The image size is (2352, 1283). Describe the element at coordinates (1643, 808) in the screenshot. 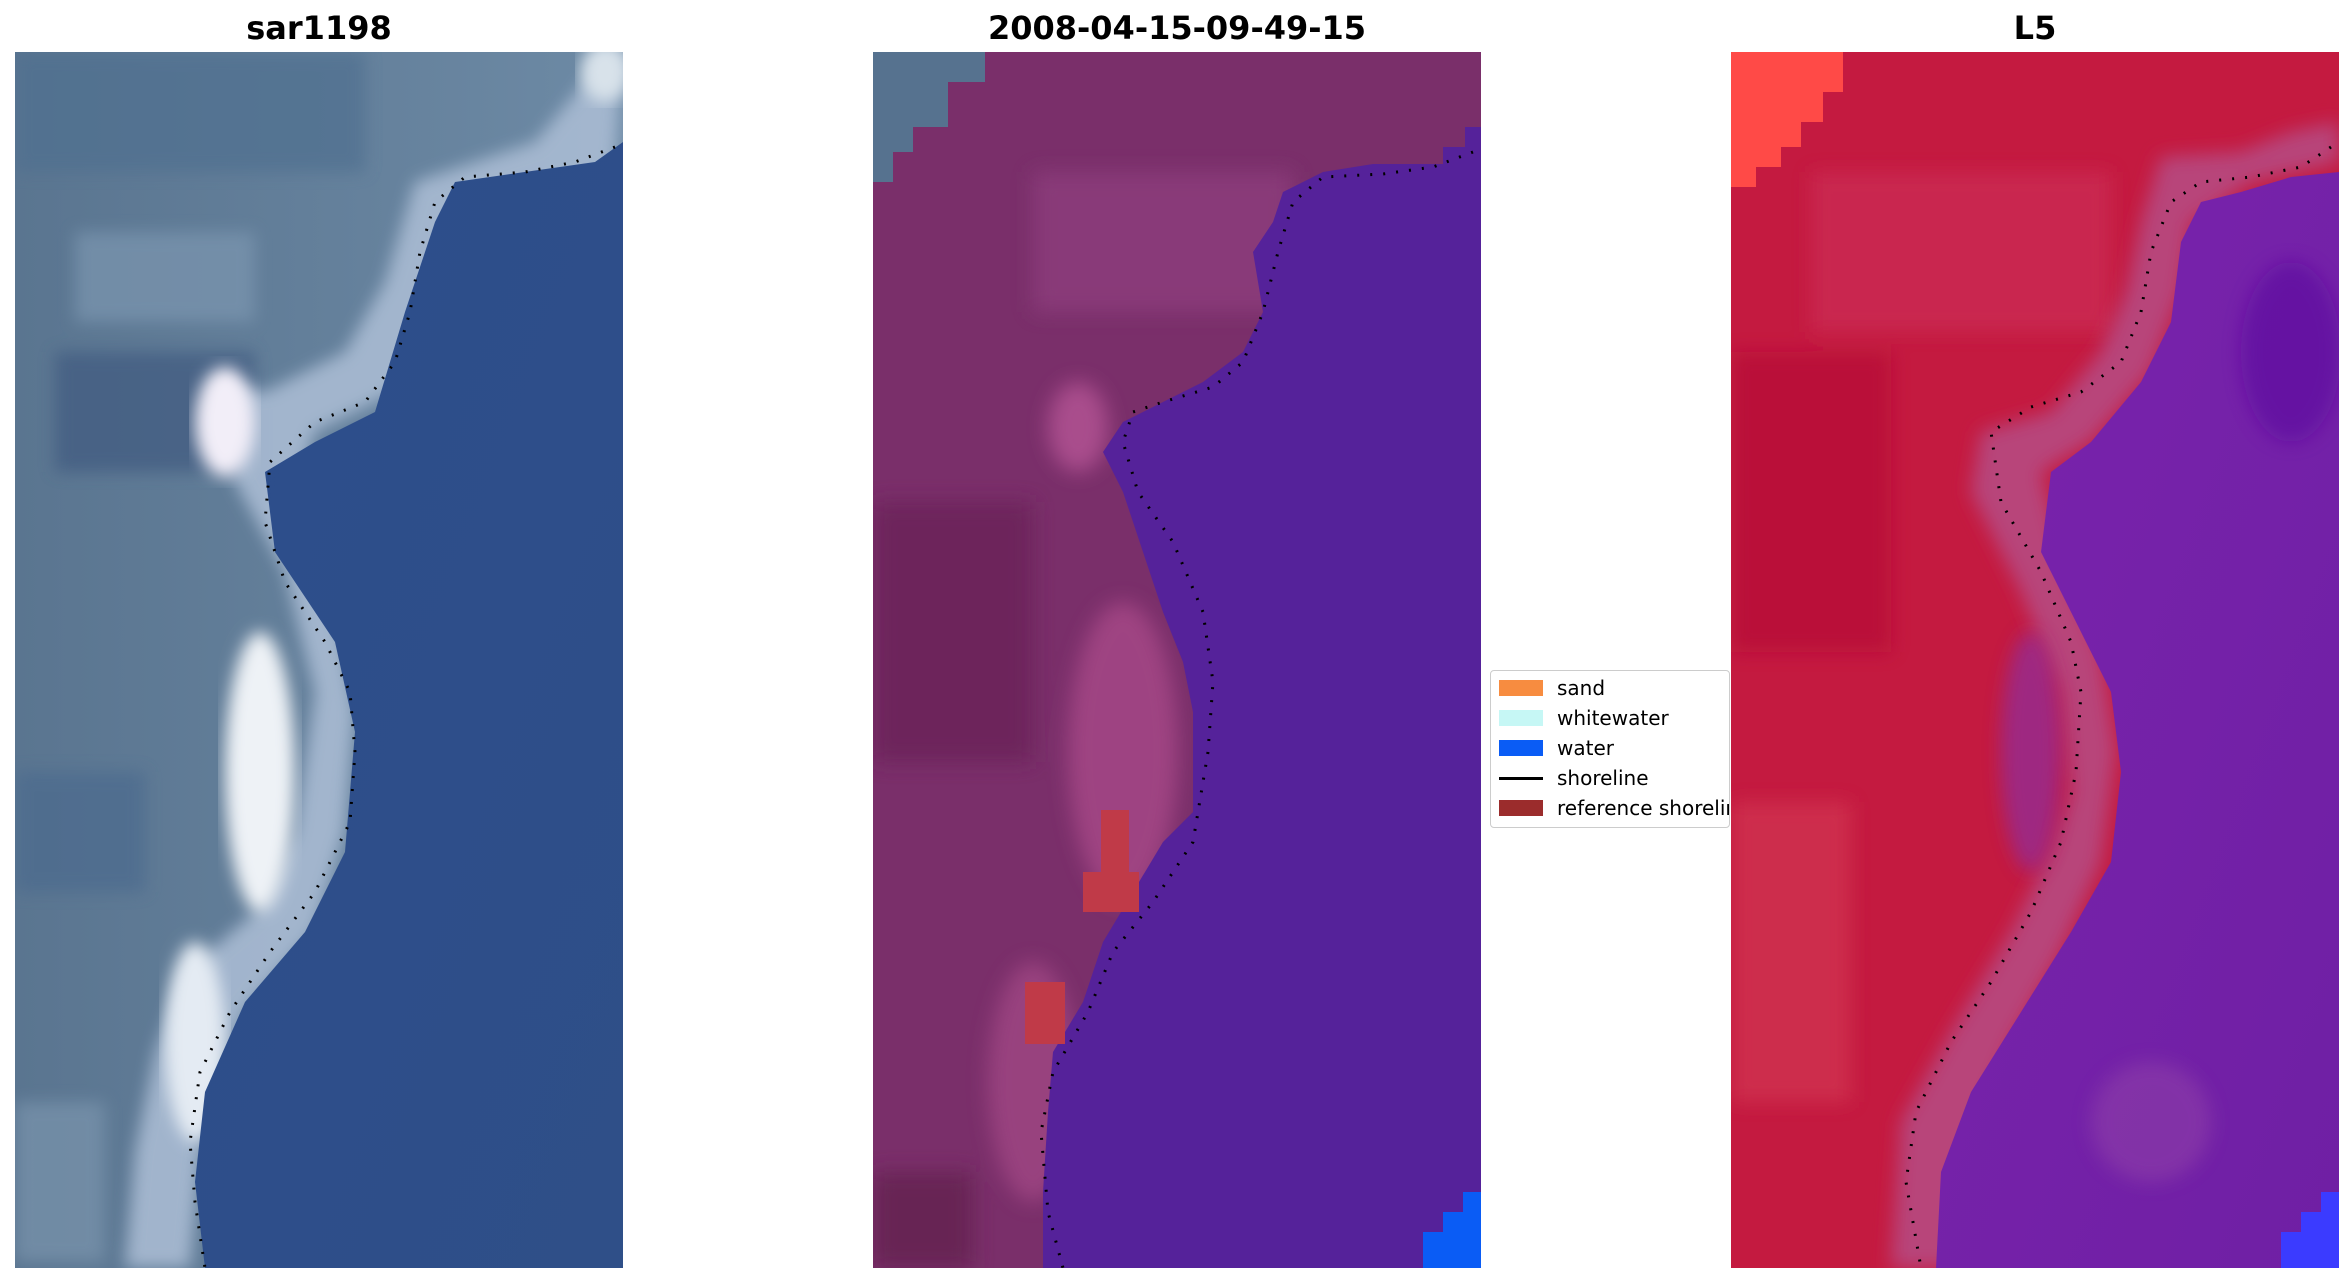

I see `legend-label-reference-shoreline: reference shoreline` at that location.